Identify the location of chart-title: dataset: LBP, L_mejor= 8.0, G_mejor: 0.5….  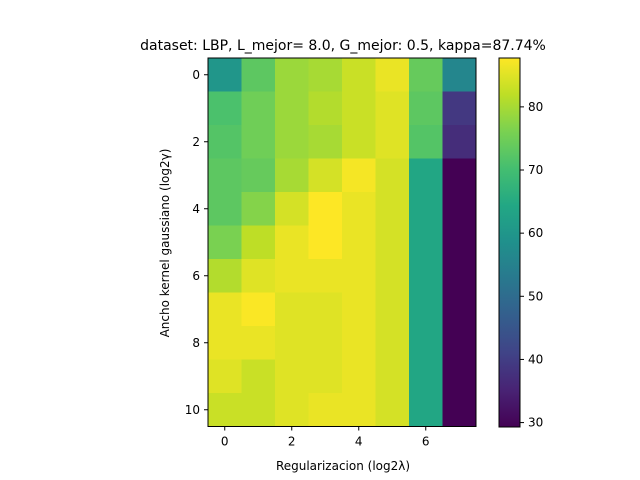
(343, 46).